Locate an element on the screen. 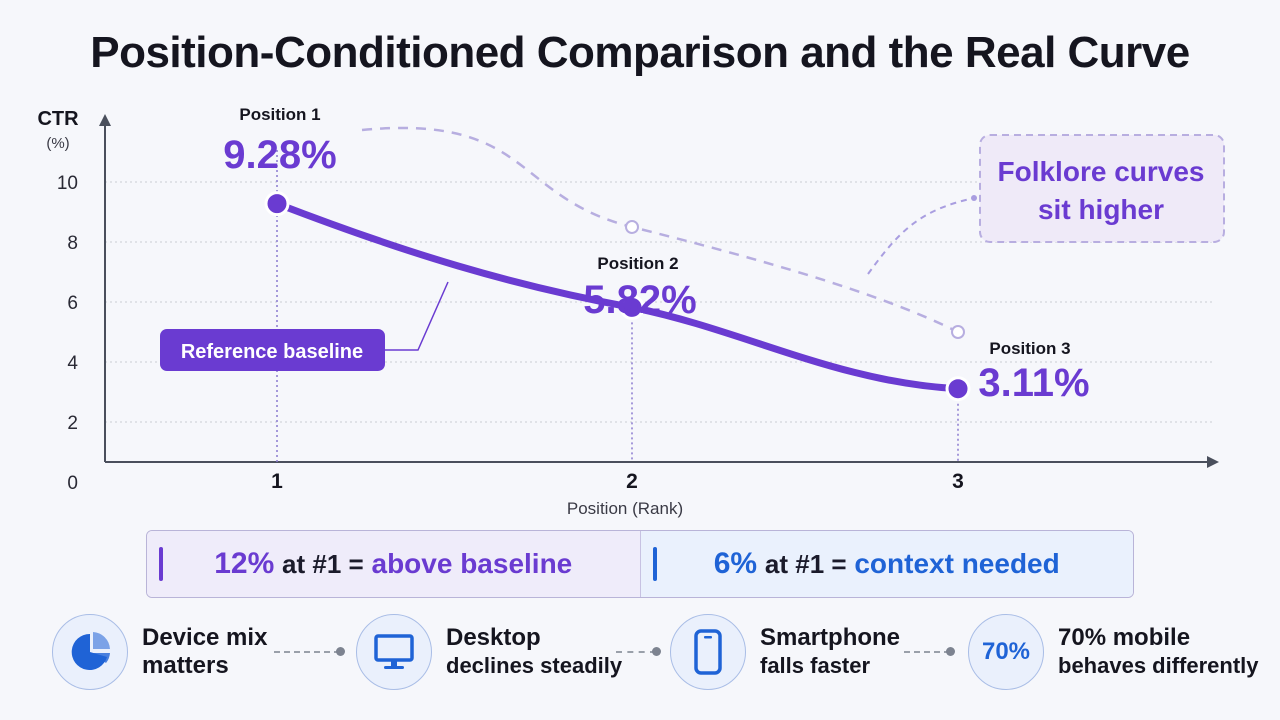 This screenshot has height=720, width=1280. footer-smartphone: Smartphone falls faster is located at coordinates (785, 652).